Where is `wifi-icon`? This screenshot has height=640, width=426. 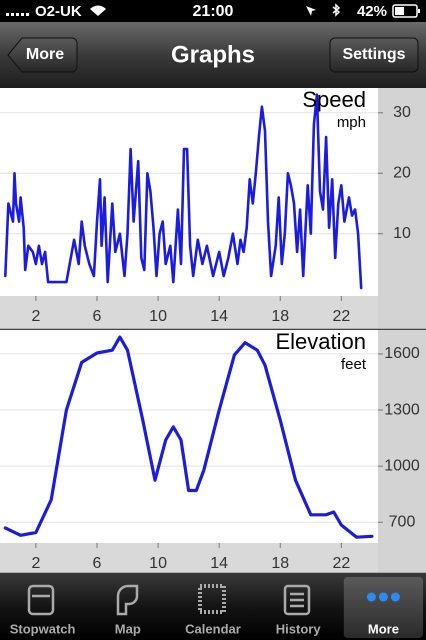 wifi-icon is located at coordinates (98, 11).